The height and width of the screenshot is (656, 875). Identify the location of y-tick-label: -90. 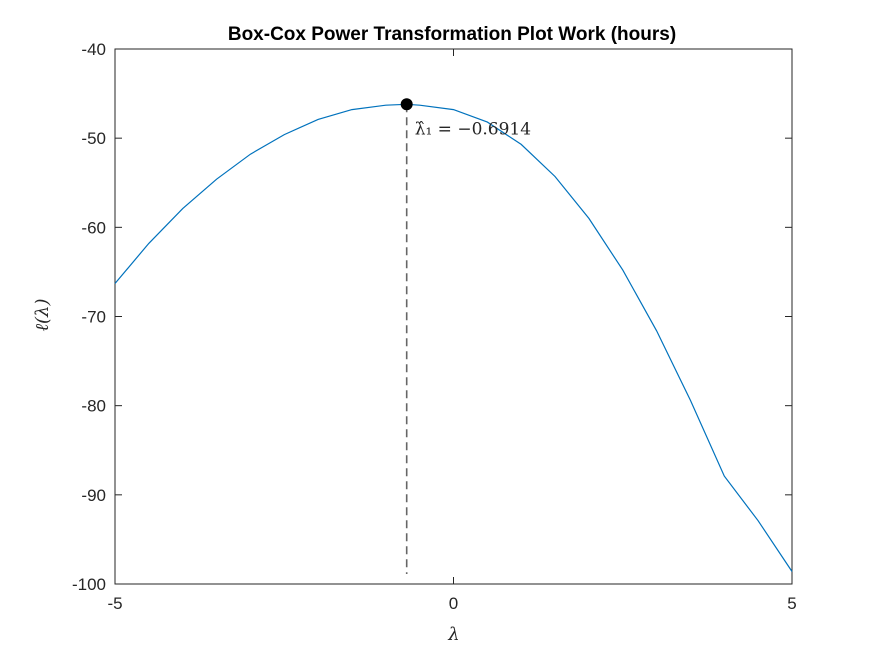
(93, 495).